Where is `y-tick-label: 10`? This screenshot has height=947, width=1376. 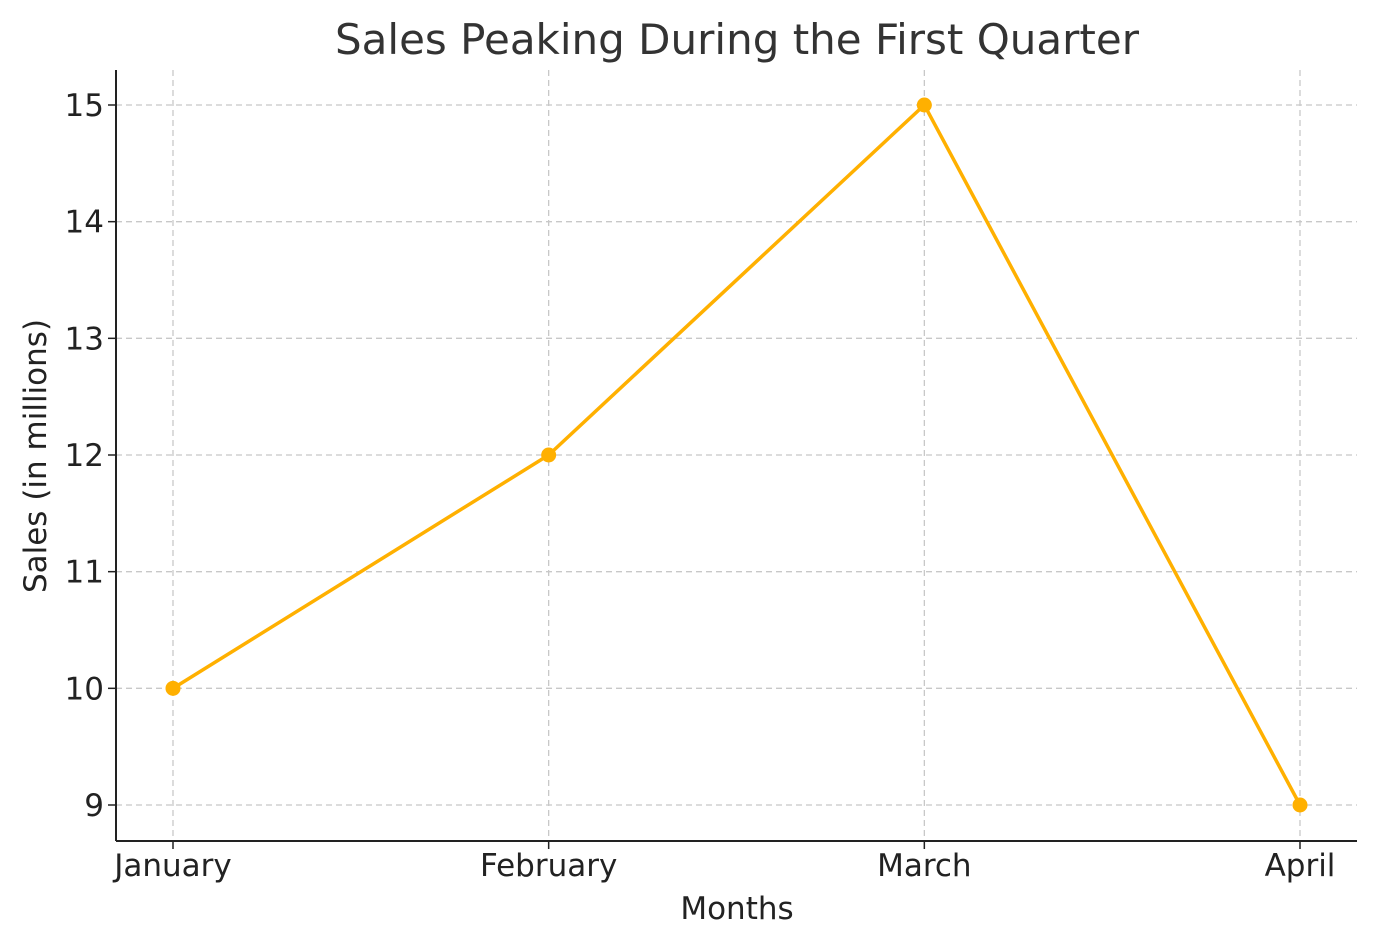 y-tick-label: 10 is located at coordinates (84, 689).